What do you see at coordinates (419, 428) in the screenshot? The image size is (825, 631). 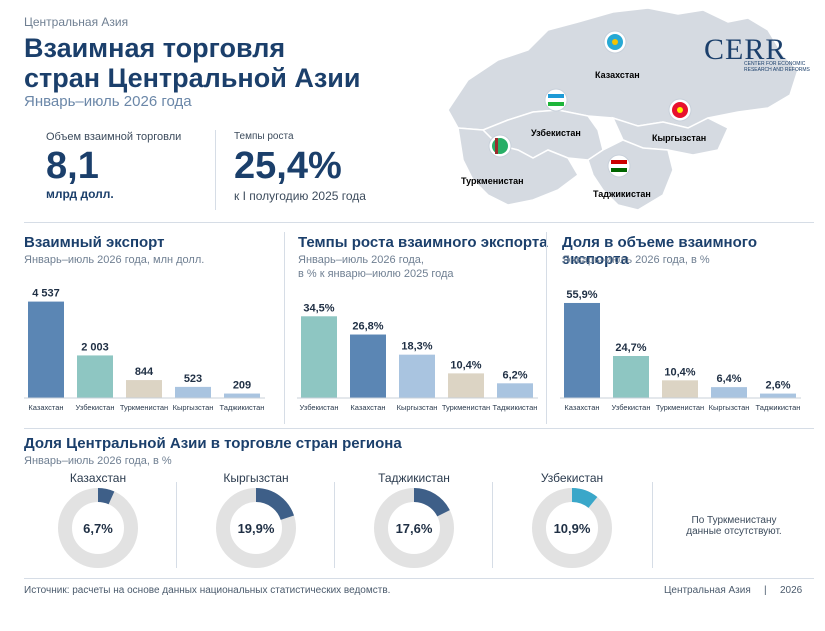 I see `middle-divider` at bounding box center [419, 428].